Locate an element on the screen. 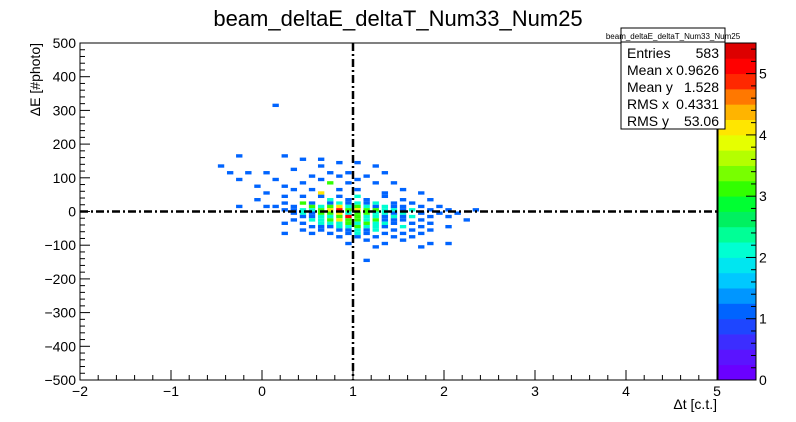 The width and height of the screenshot is (796, 422). heatmap-bins is located at coordinates (348, 183).